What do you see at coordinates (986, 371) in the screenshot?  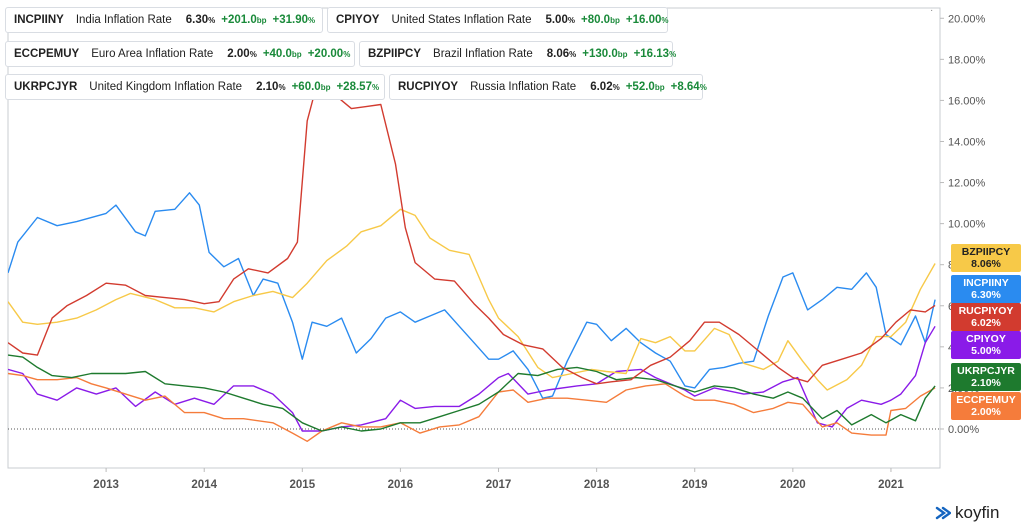 I see `tag-ticker: UKRPCJYR` at bounding box center [986, 371].